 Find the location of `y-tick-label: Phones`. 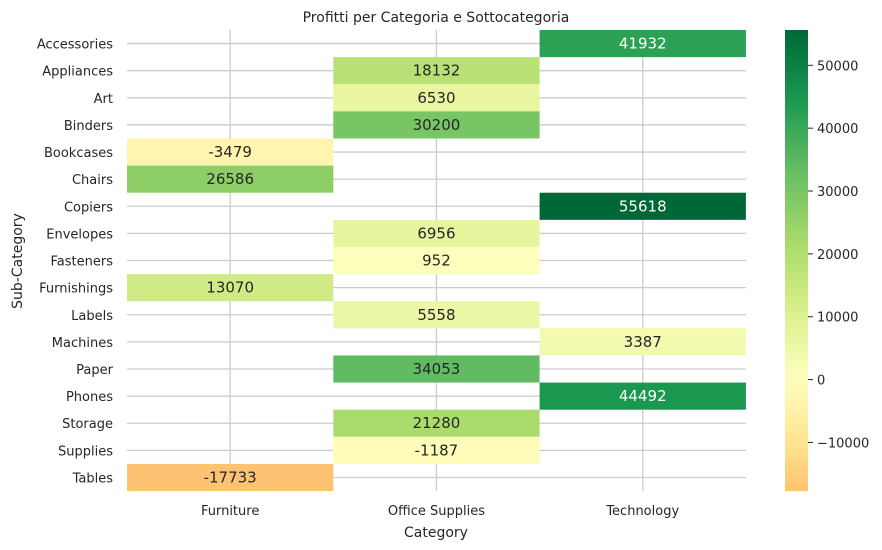

y-tick-label: Phones is located at coordinates (89, 397).